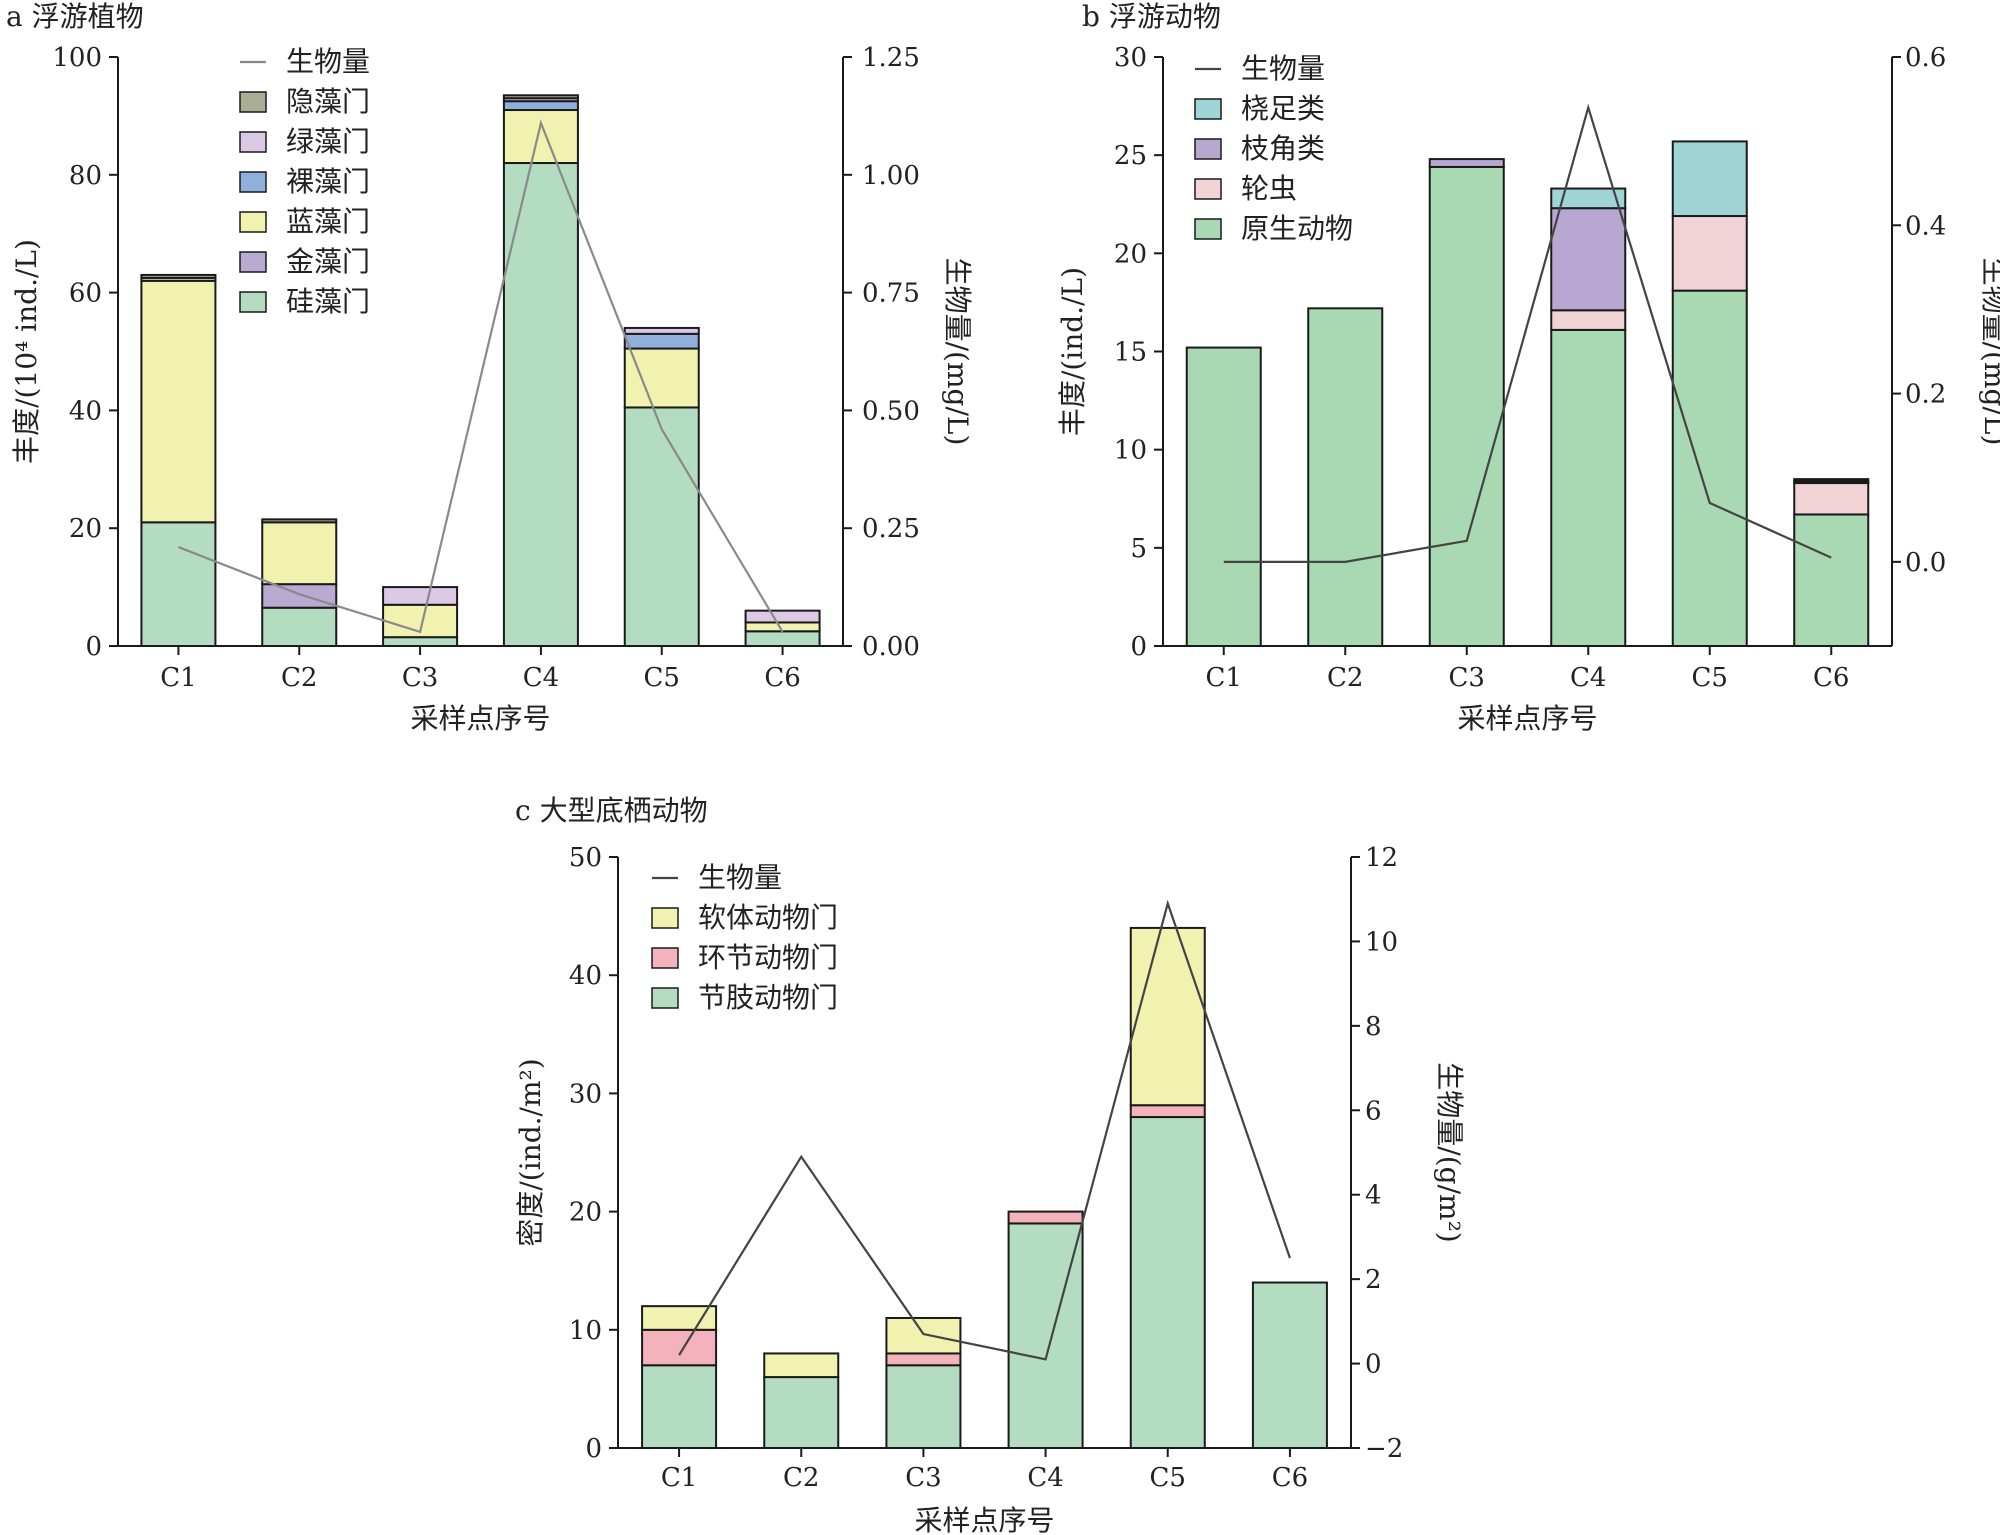  What do you see at coordinates (1588, 198) in the screenshot?
I see `bar-segment-C4-桡足类` at bounding box center [1588, 198].